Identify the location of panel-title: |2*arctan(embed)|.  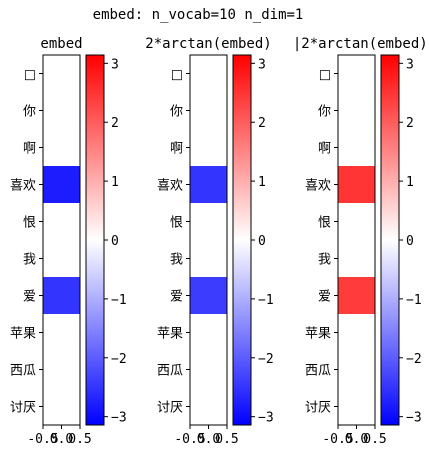
(361, 44).